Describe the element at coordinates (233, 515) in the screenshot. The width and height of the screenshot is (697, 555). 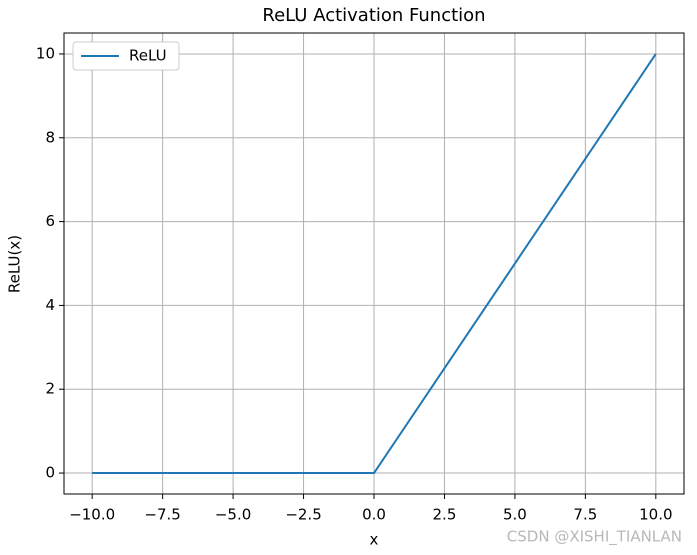
I see `x-tick-label: −5.0` at that location.